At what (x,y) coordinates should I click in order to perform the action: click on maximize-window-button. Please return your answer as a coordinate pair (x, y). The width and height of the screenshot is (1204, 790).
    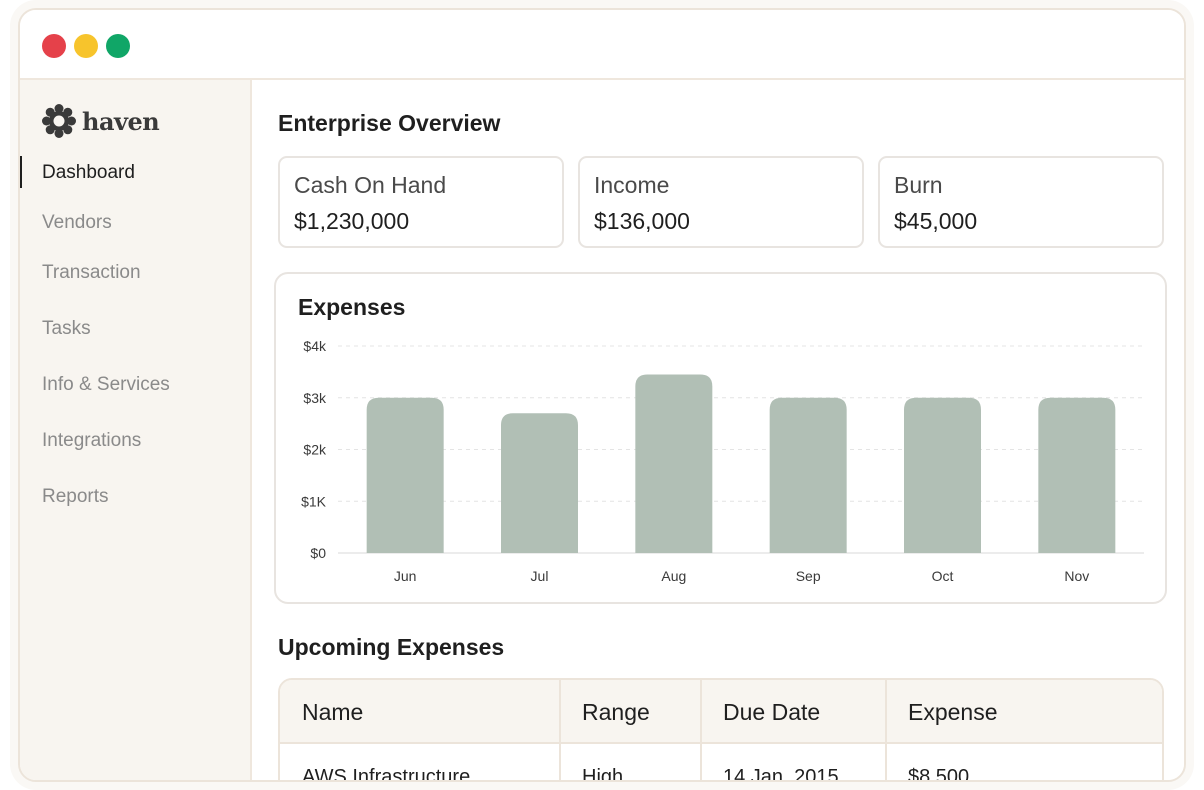
    Looking at the image, I should click on (118, 46).